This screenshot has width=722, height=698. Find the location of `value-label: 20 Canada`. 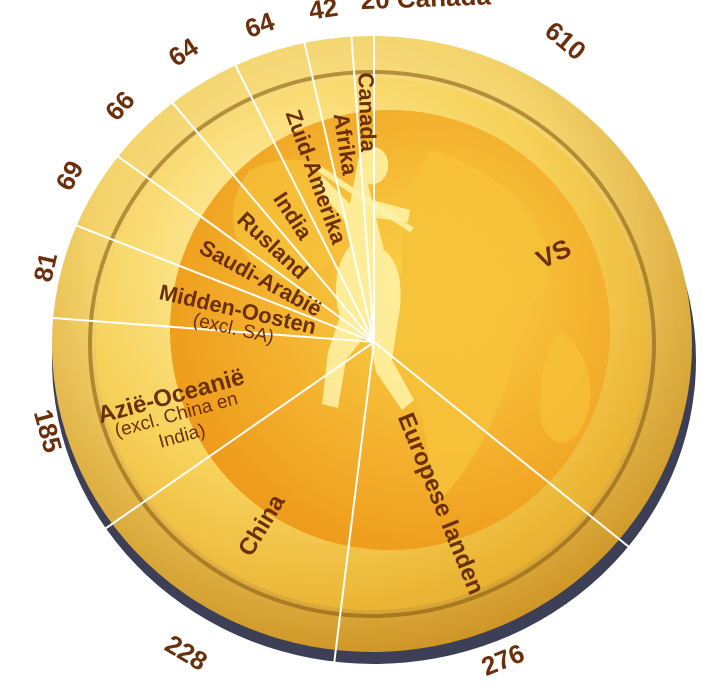

value-label: 20 Canada is located at coordinates (426, 7).